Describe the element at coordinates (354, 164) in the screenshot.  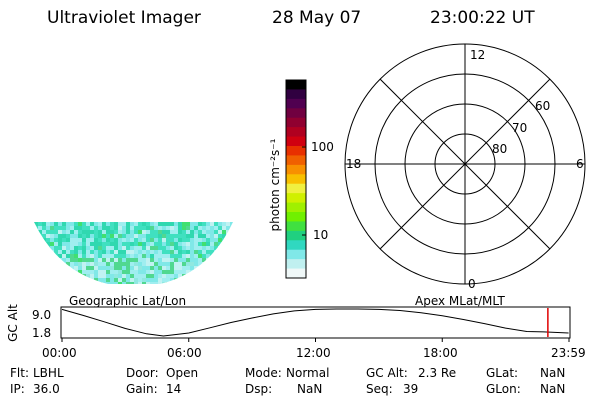
I see `mlt-18-label: 18` at that location.